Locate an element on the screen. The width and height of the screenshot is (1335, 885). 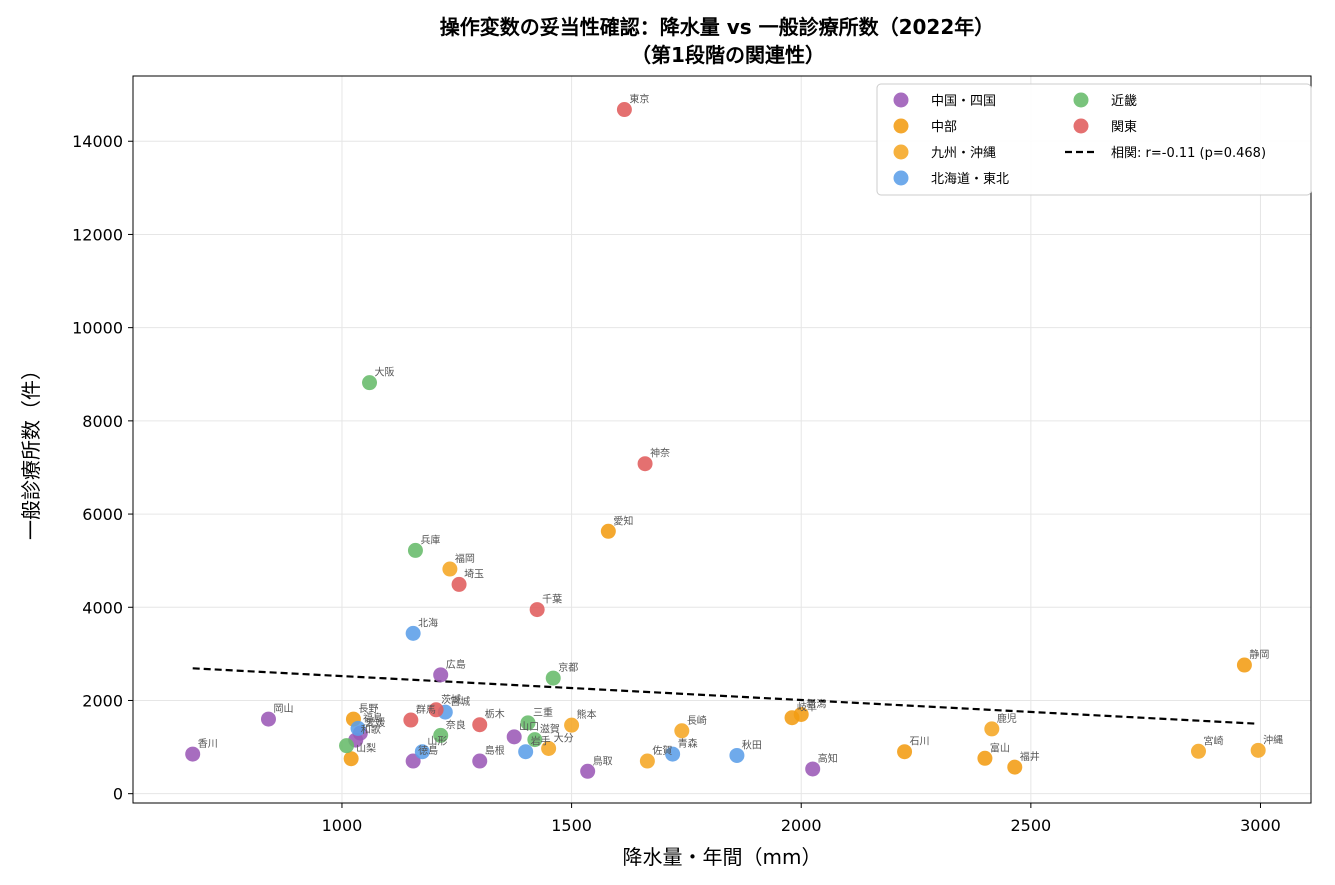
point-label: 石川 is located at coordinates (920, 742).